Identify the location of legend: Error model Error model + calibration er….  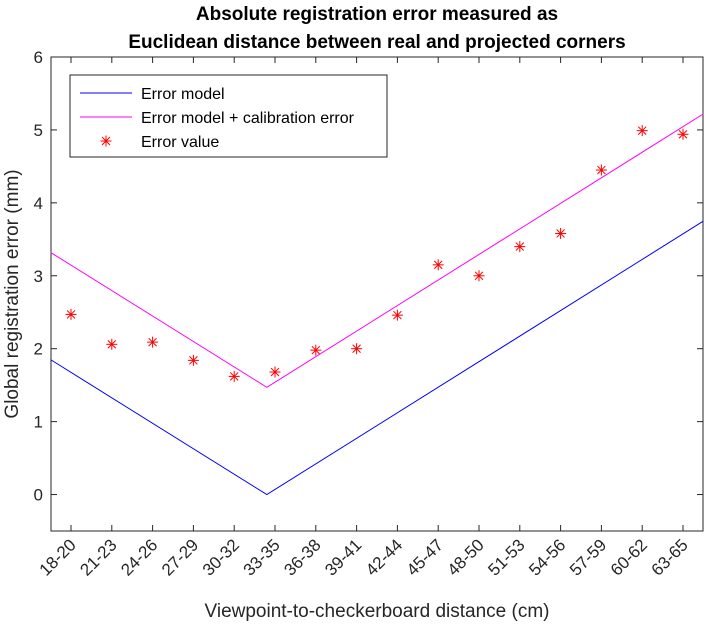
(228, 116).